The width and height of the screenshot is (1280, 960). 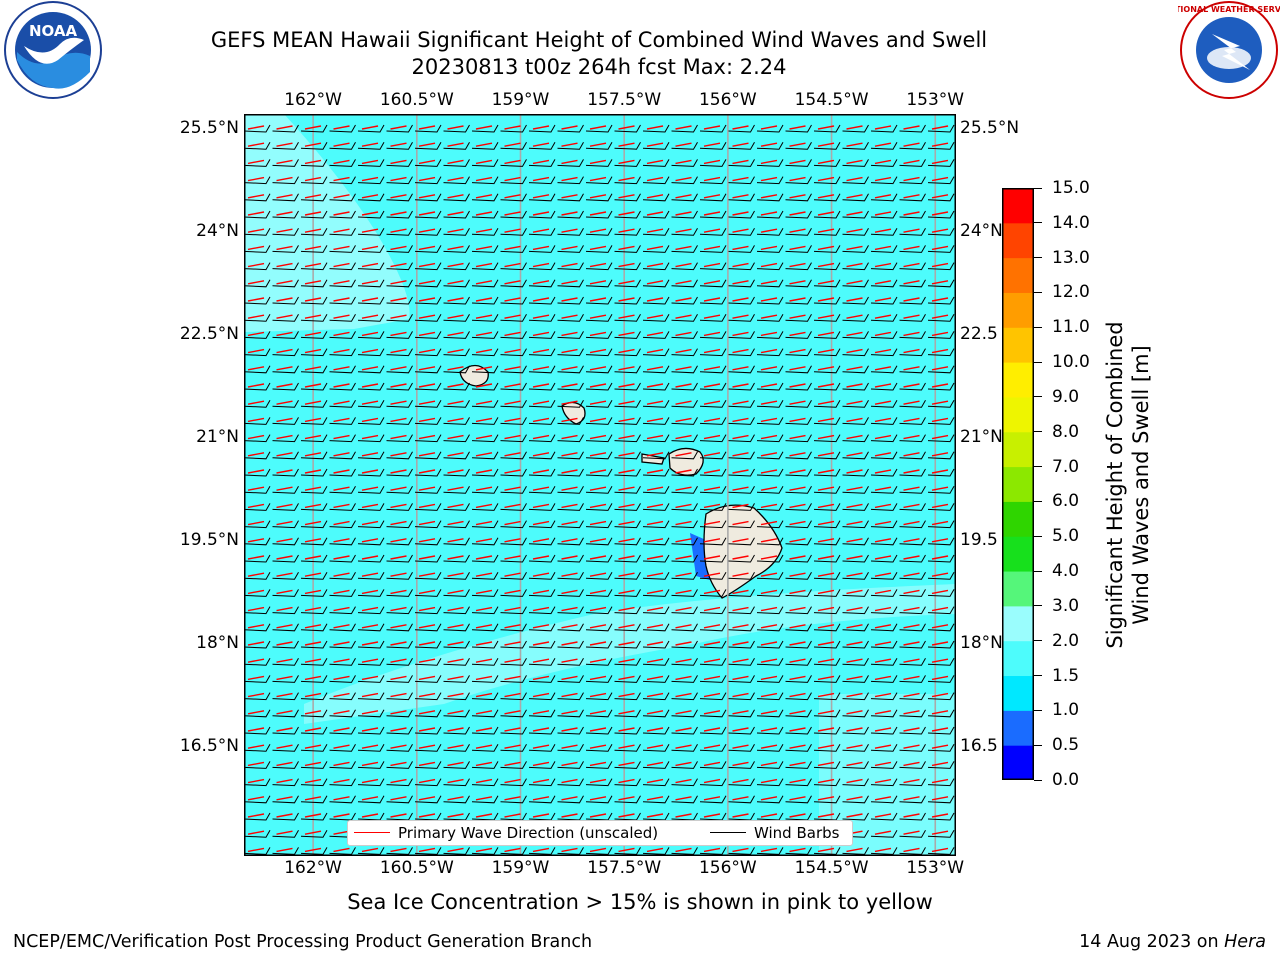 What do you see at coordinates (1018, 484) in the screenshot?
I see `colorbar-frame` at bounding box center [1018, 484].